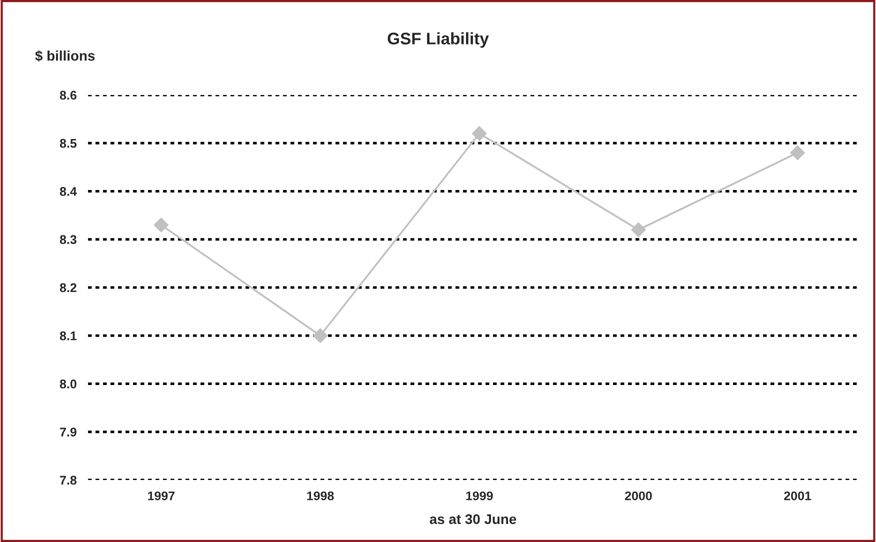  I want to click on y-tick-label: 8.3, so click(68, 239).